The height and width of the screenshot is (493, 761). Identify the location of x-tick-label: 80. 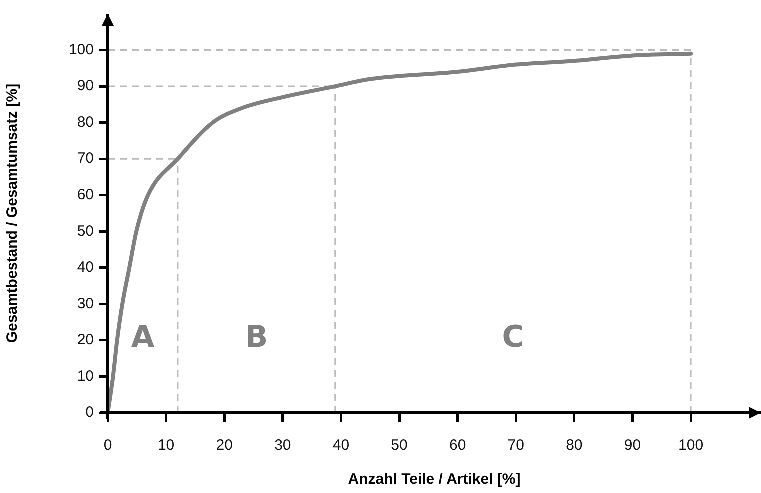
(574, 445).